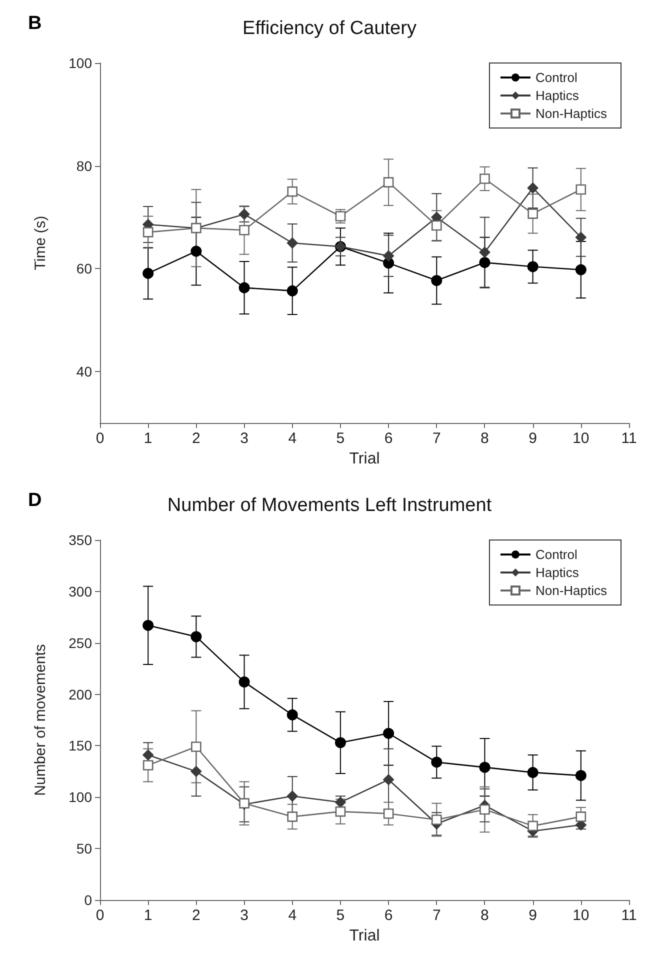 The height and width of the screenshot is (971, 659). I want to click on y-tick-label: 60, so click(84, 268).